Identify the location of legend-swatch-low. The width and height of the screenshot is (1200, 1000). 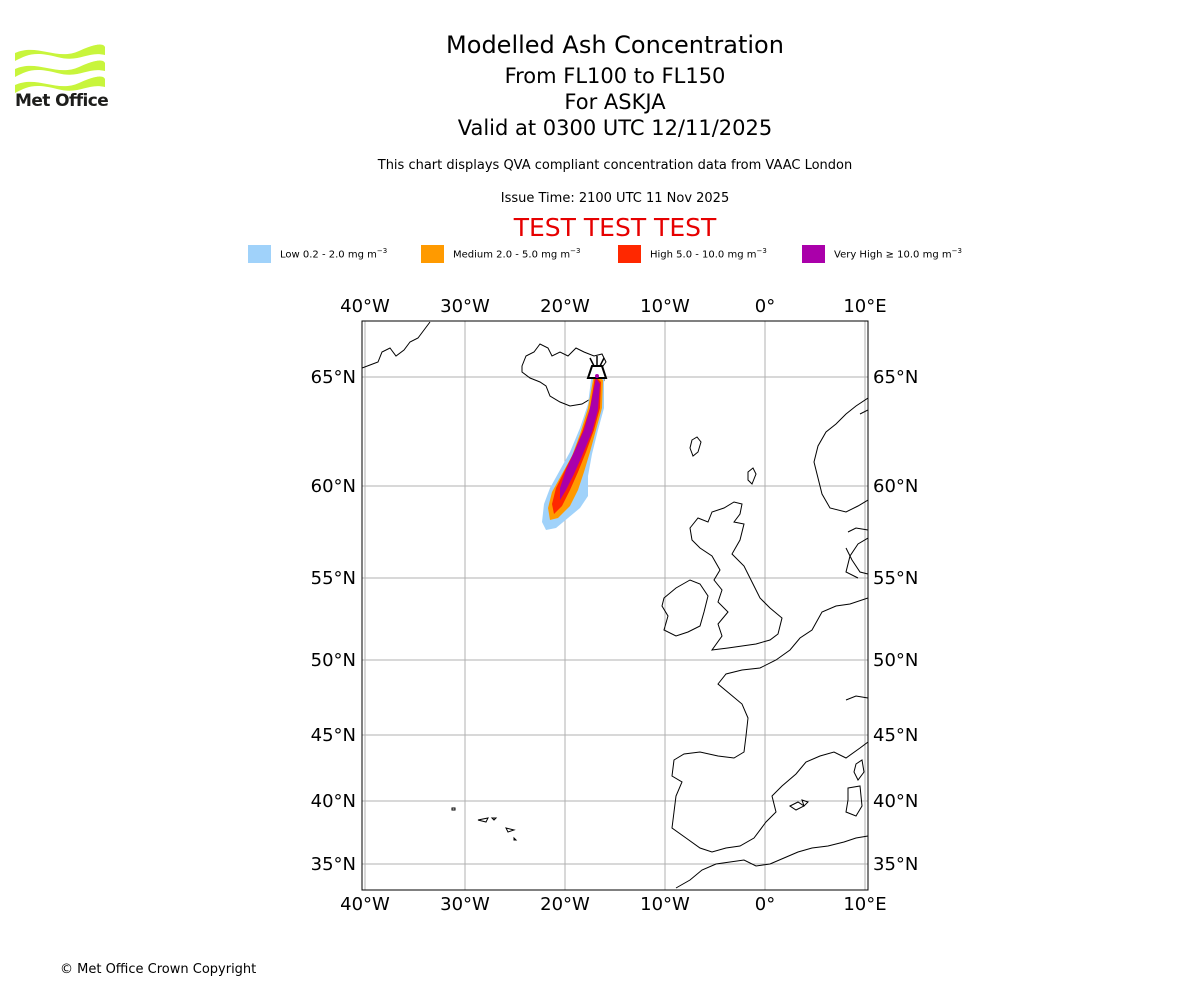
(259, 254).